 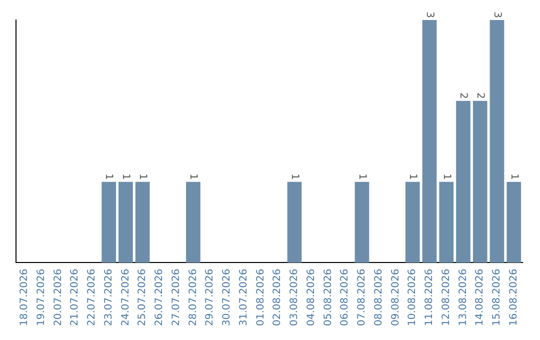 I want to click on x-tick-label: 09.08.2026, so click(x=396, y=297).